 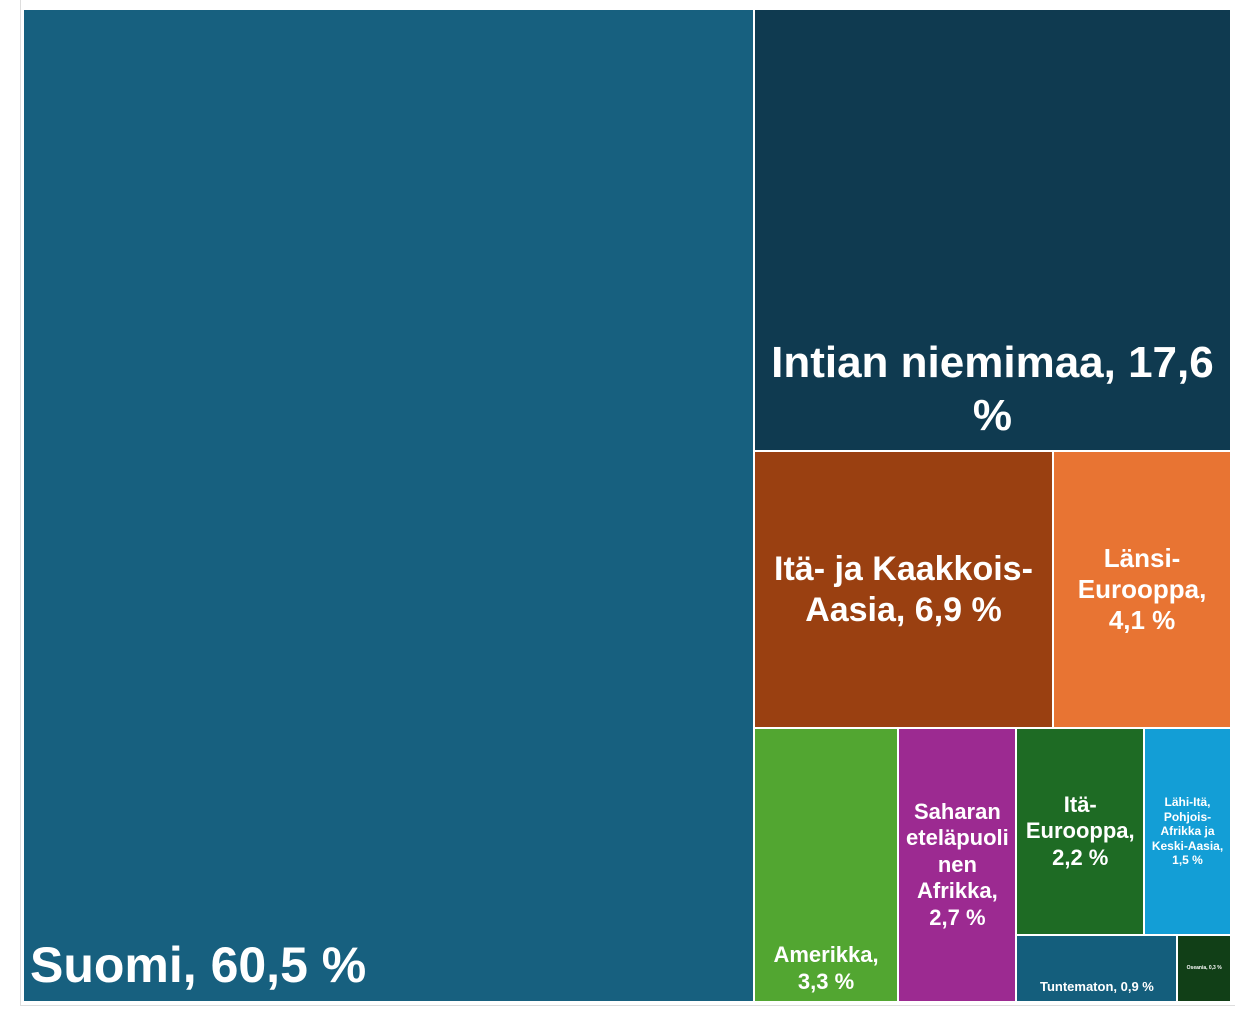 What do you see at coordinates (826, 968) in the screenshot?
I see `tile-label: Amerikka, 3,3 %` at bounding box center [826, 968].